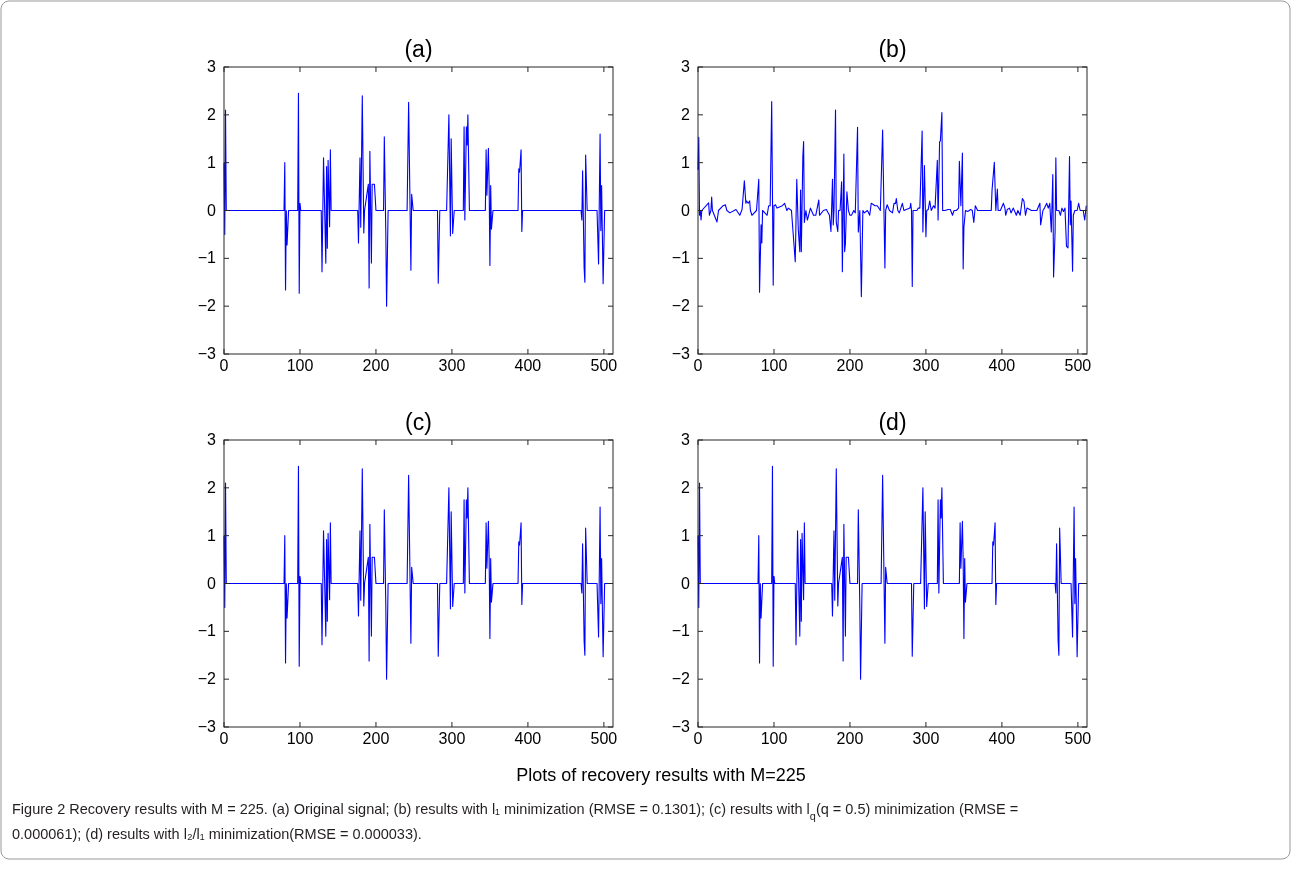  I want to click on chart-title: (c), so click(418, 422).